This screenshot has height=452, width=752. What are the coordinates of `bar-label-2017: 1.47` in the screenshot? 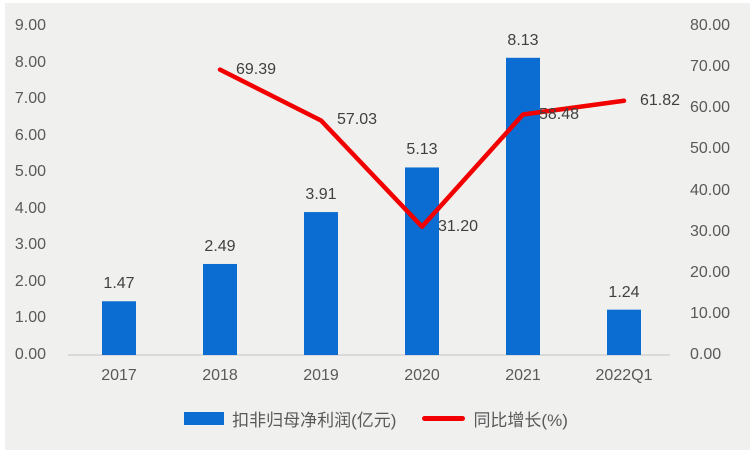 It's located at (119, 284).